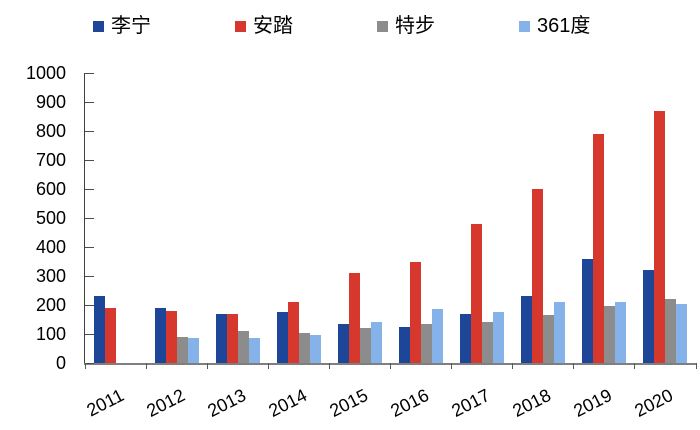 The height and width of the screenshot is (430, 700). I want to click on bar-361度-2015, so click(376, 342).